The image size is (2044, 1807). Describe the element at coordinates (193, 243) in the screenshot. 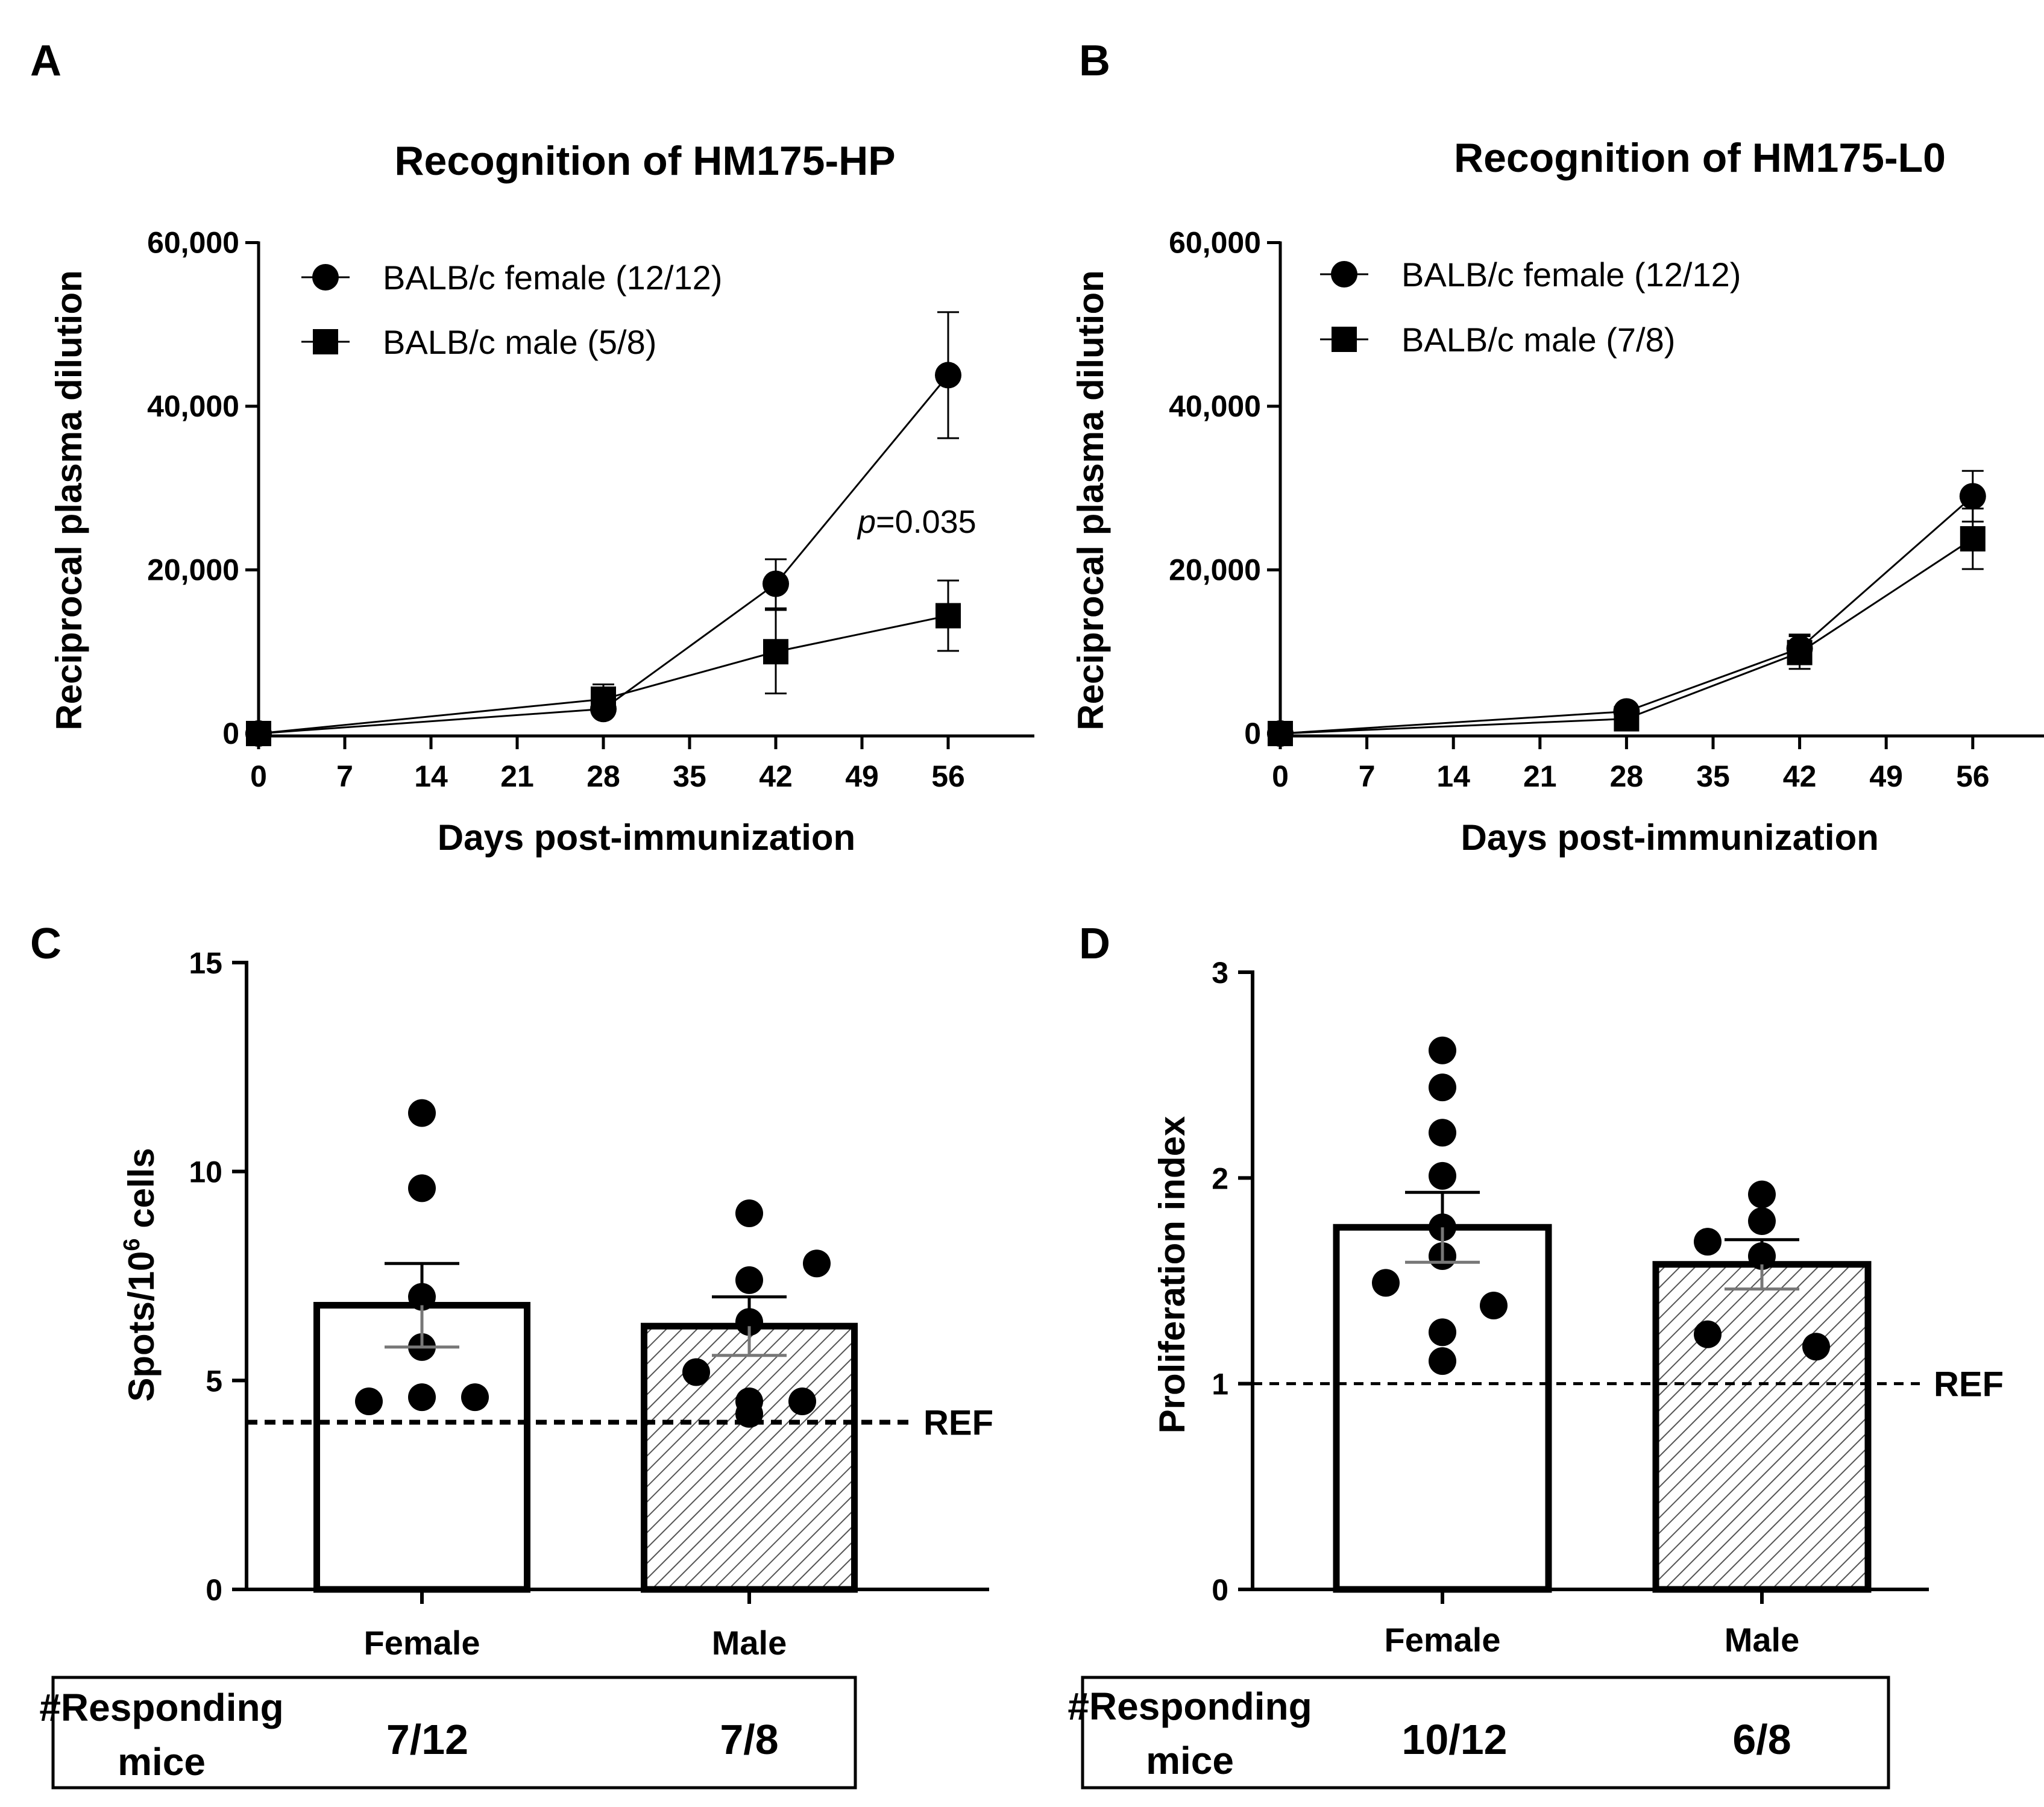

I see `y-tick-label: 60,000` at that location.